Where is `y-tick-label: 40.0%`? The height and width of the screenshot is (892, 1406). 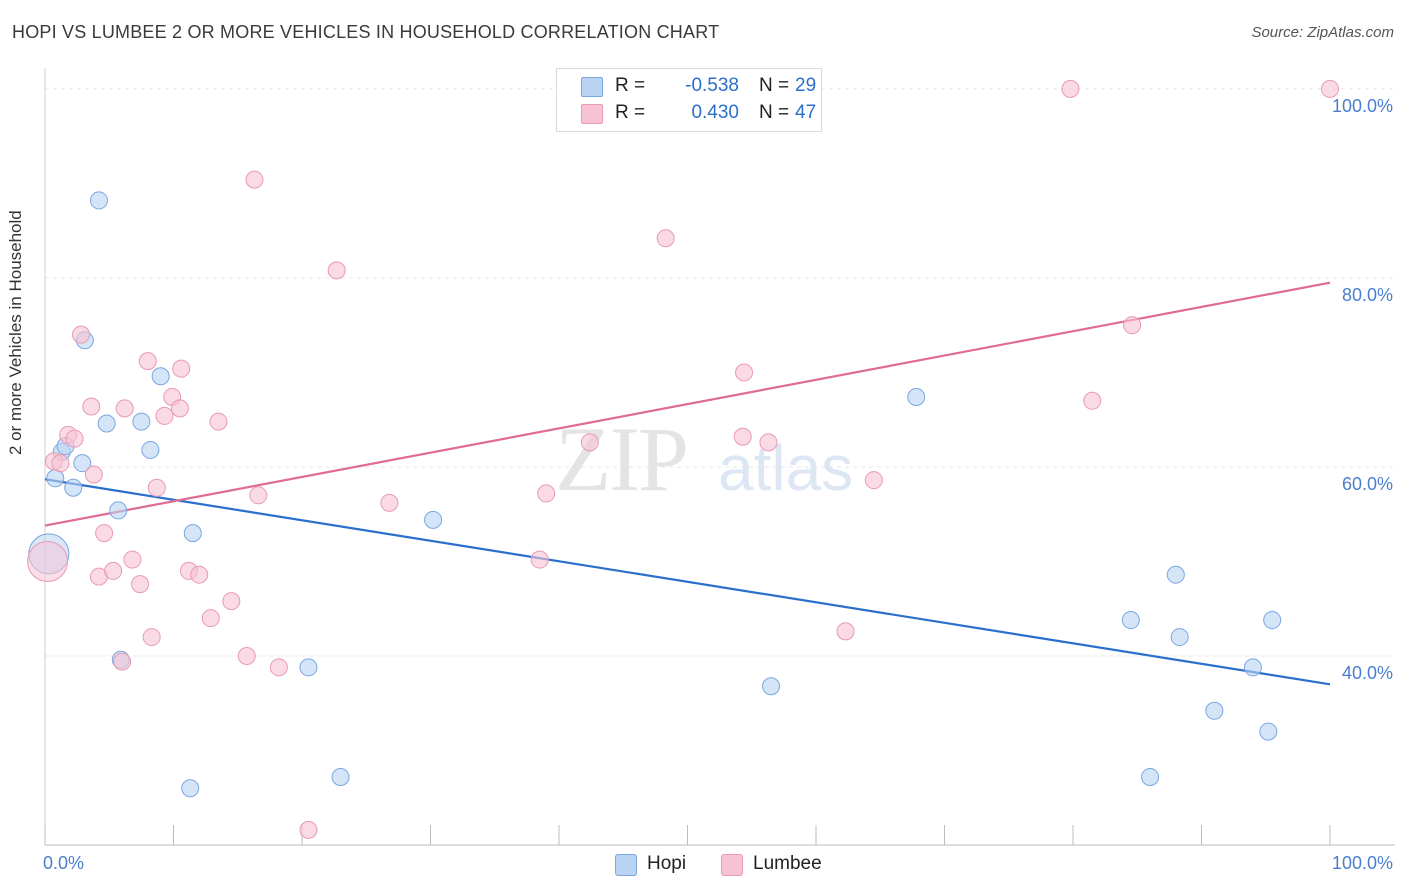 y-tick-label: 40.0% is located at coordinates (1367, 673).